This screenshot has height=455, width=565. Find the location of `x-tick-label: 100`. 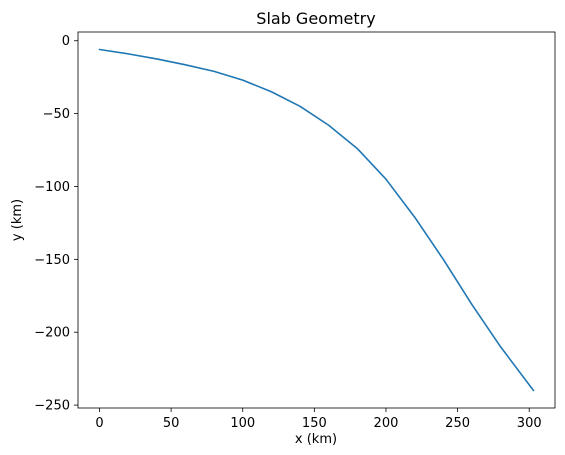

x-tick-label: 100 is located at coordinates (242, 423).